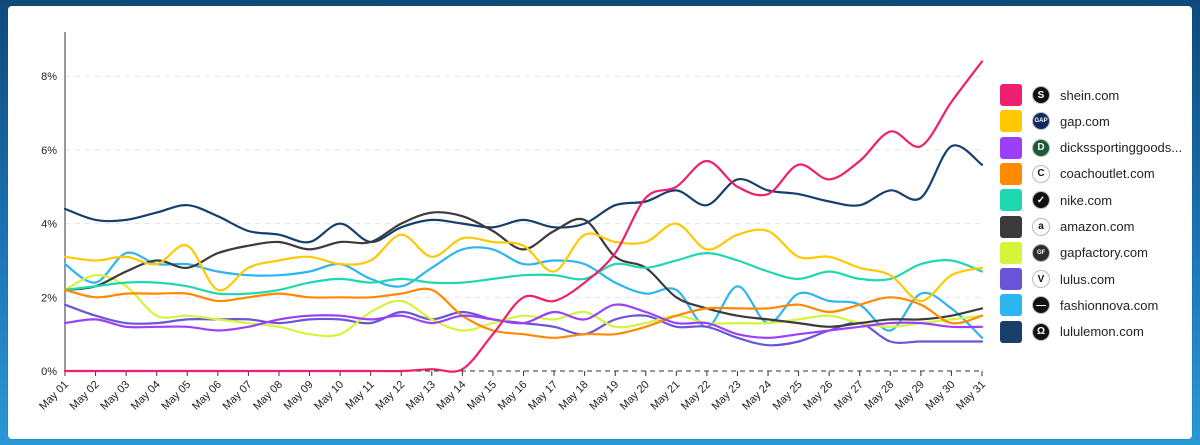 The width and height of the screenshot is (1200, 445). What do you see at coordinates (421, 396) in the screenshot?
I see `x-tick-label: May 13` at bounding box center [421, 396].